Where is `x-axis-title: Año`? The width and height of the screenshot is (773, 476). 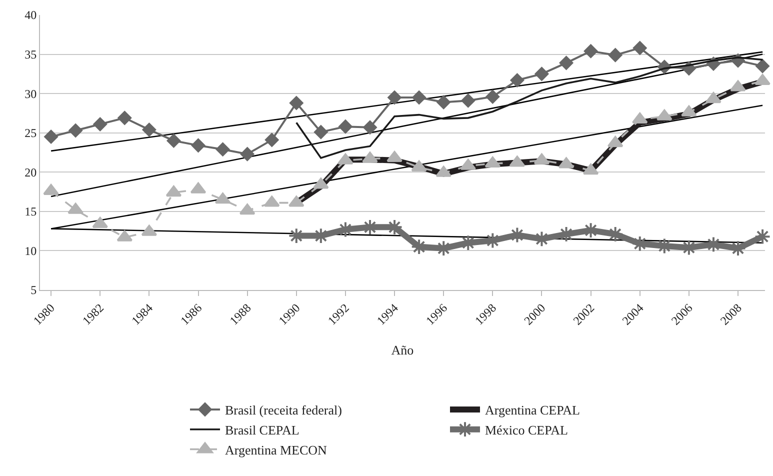 x-axis-title: Año is located at coordinates (402, 350).